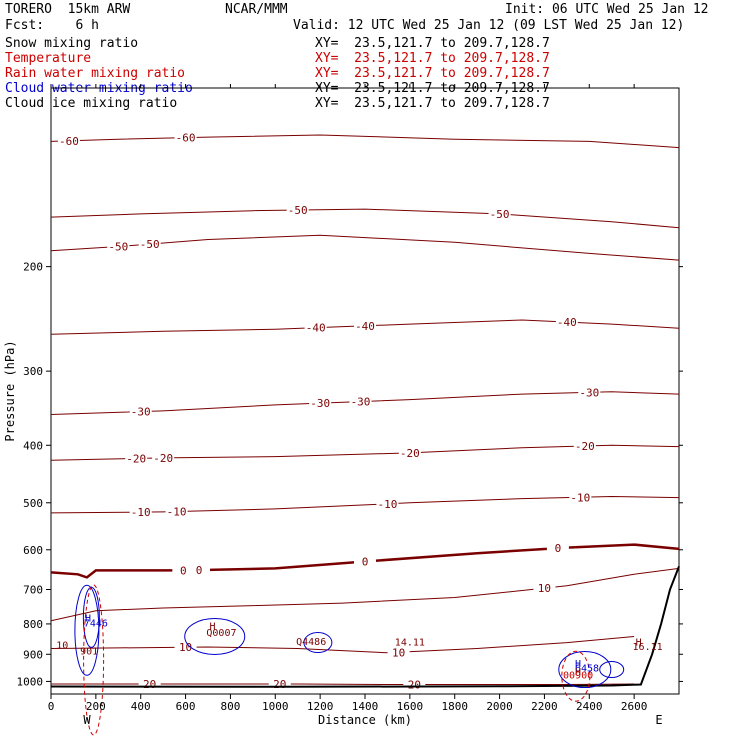 This screenshot has height=740, width=740. What do you see at coordinates (365, 720) in the screenshot?
I see `x-axis-label: Distance (km)` at bounding box center [365, 720].